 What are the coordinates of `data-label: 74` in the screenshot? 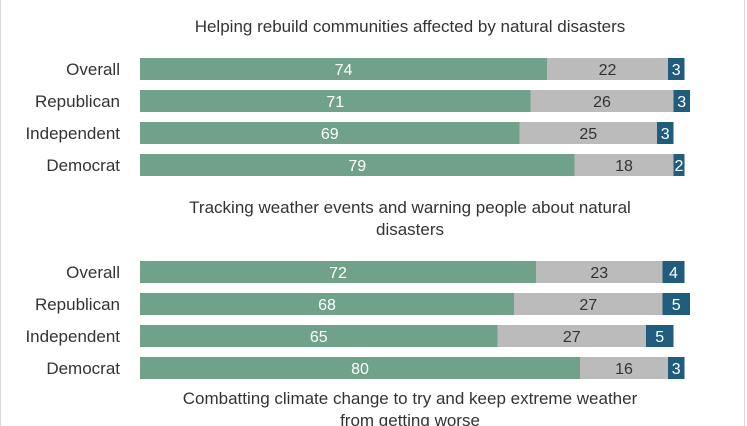 It's located at (344, 70).